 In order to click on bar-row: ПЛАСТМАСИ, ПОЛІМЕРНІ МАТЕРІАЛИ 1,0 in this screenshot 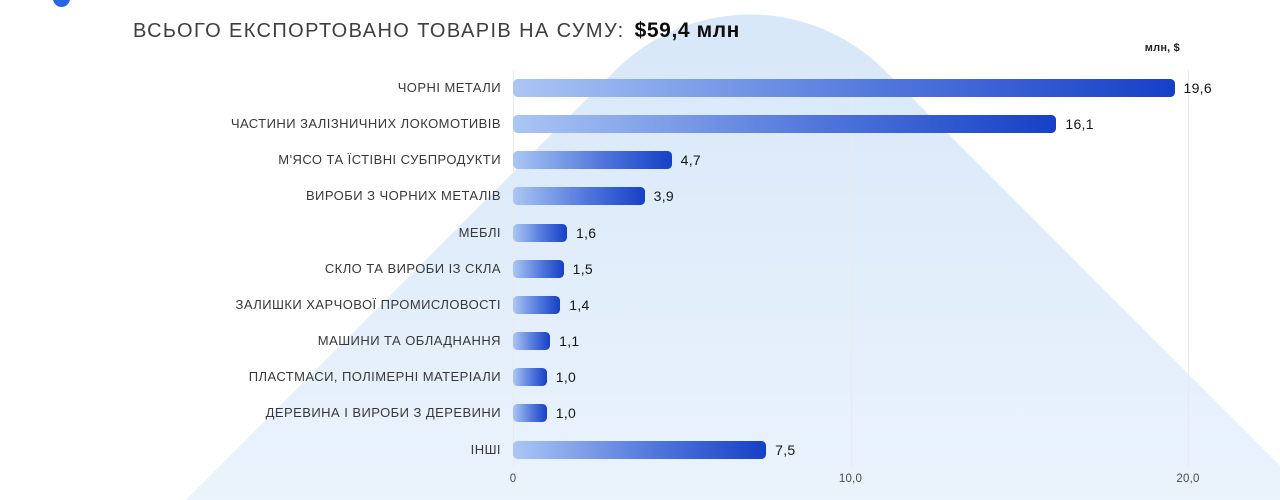, I will do `click(640, 377)`.